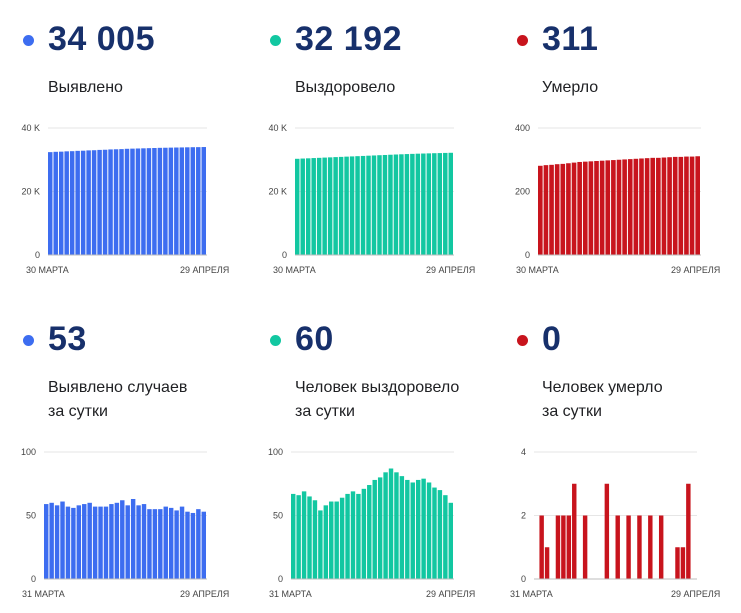 The width and height of the screenshot is (741, 613). What do you see at coordinates (135, 145) in the screenshot?
I see `card-total-cases: 34 005 Выявлено` at bounding box center [135, 145].